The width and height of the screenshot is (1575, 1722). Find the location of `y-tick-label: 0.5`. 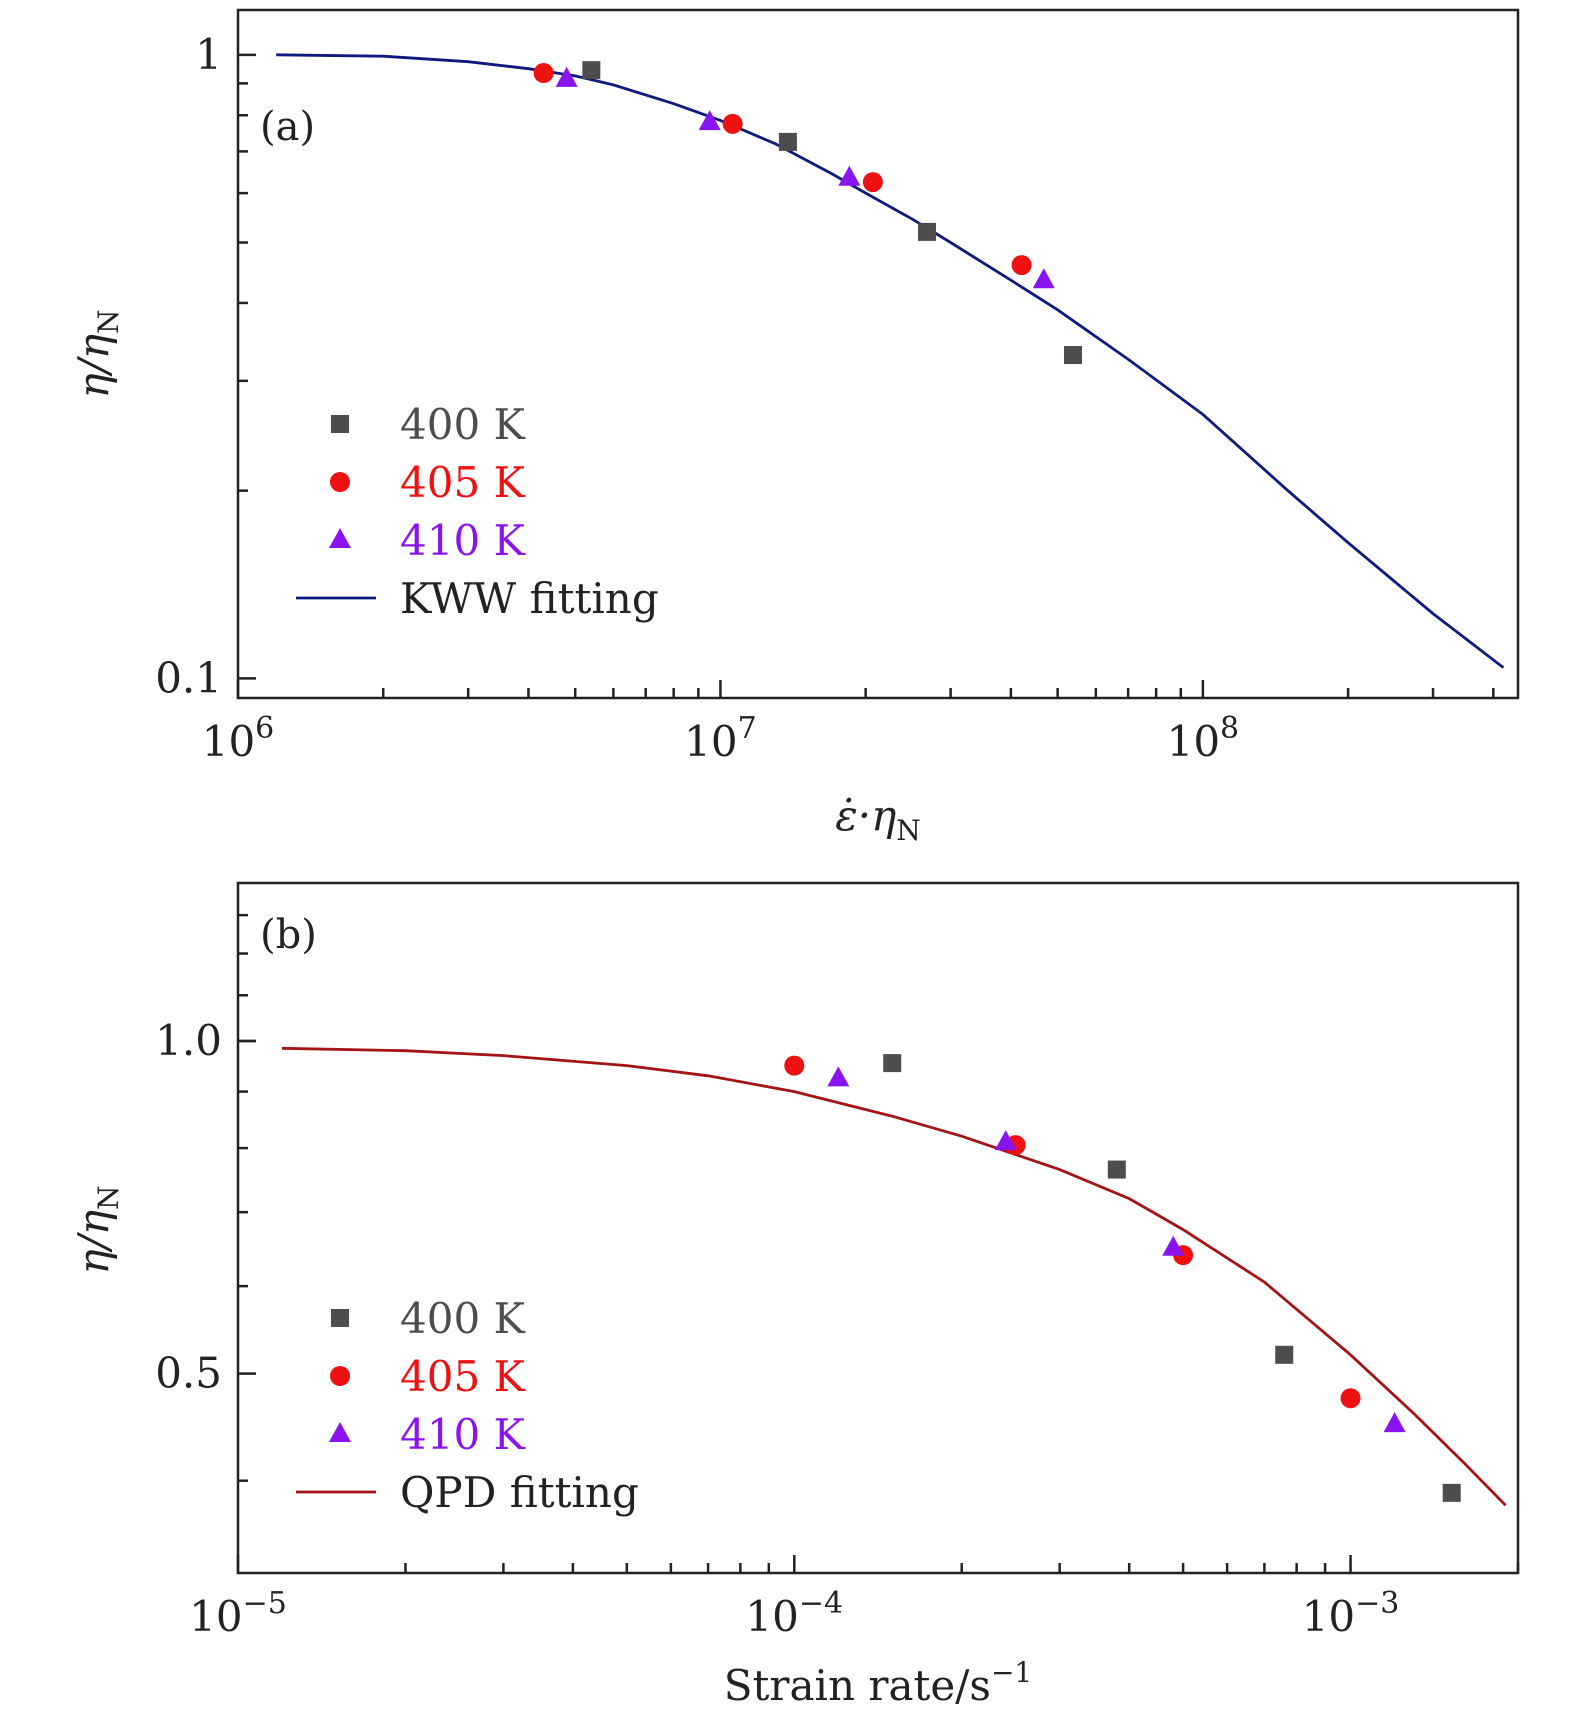

y-tick-label: 0.5 is located at coordinates (188, 1373).